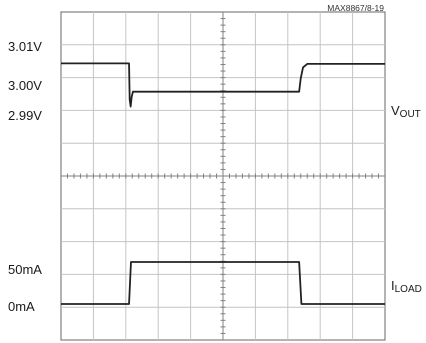 This screenshot has height=343, width=426. Describe the element at coordinates (355, 8) in the screenshot. I see `part-number-label: MAX8867/8-19` at that location.